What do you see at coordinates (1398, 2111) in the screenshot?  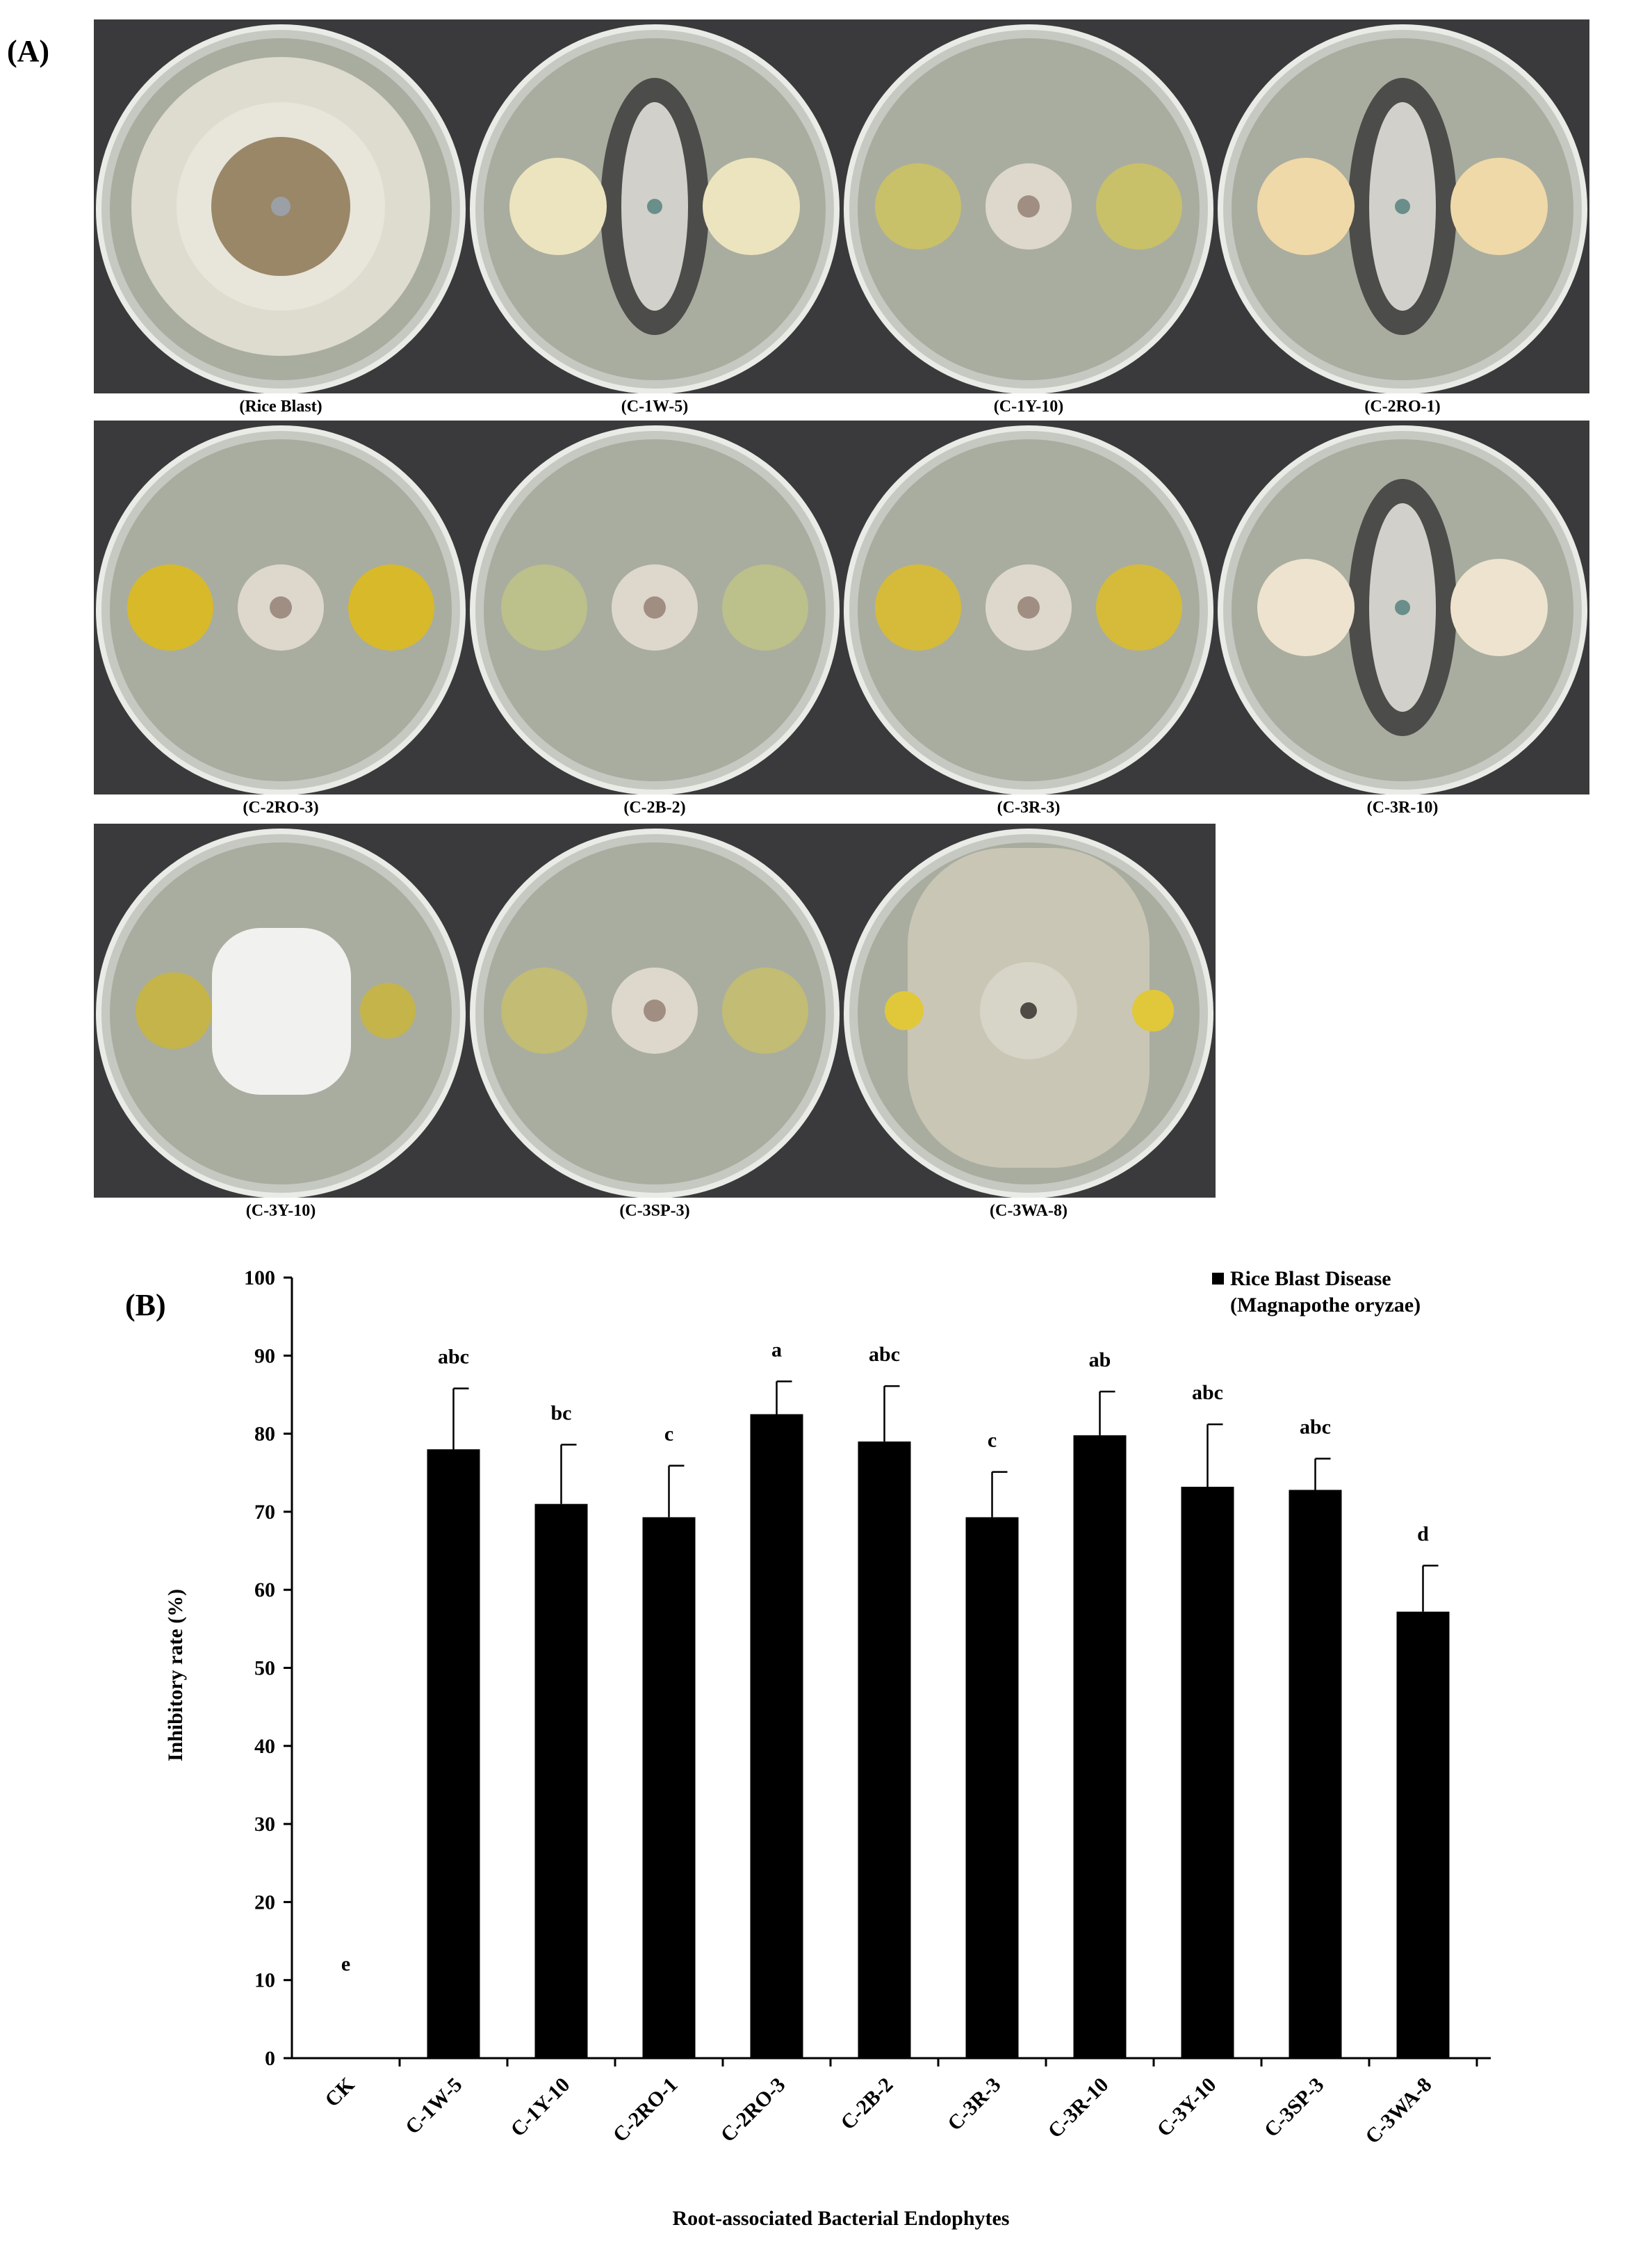 I see `x-tick-label: C-3WA-8` at bounding box center [1398, 2111].